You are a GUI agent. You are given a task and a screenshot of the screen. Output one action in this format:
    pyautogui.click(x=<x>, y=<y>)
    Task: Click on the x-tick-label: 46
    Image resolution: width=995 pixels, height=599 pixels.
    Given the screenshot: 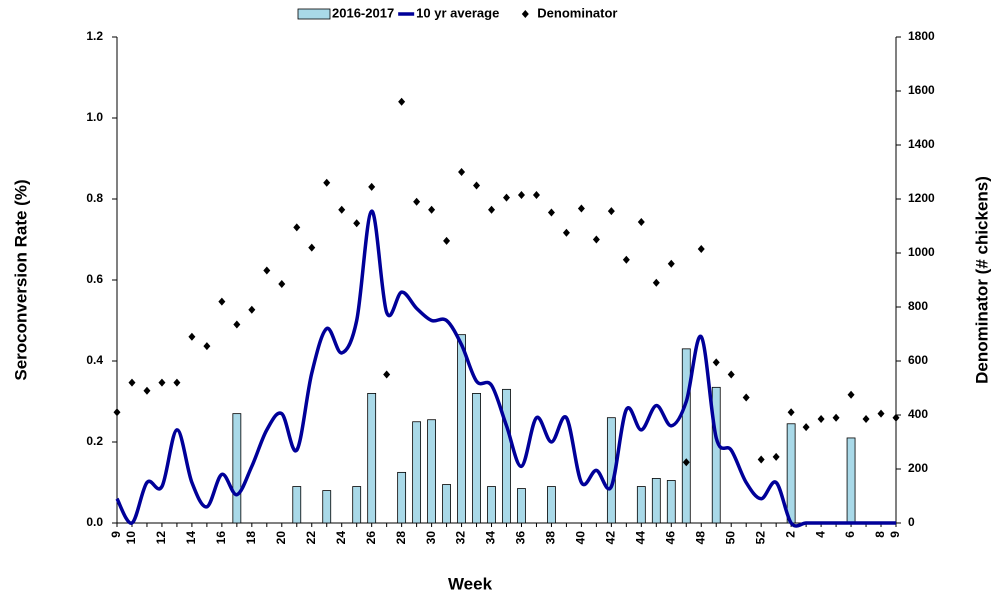 What is the action you would take?
    pyautogui.click(x=670, y=538)
    